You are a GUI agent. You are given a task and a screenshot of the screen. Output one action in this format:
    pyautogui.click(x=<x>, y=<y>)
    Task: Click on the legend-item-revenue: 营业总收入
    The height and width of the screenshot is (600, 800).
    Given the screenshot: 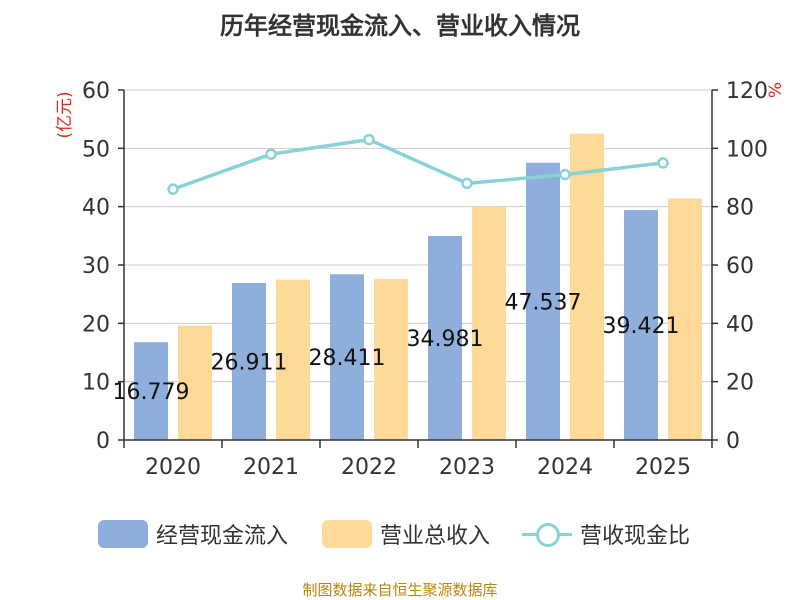 What is the action you would take?
    pyautogui.click(x=406, y=534)
    